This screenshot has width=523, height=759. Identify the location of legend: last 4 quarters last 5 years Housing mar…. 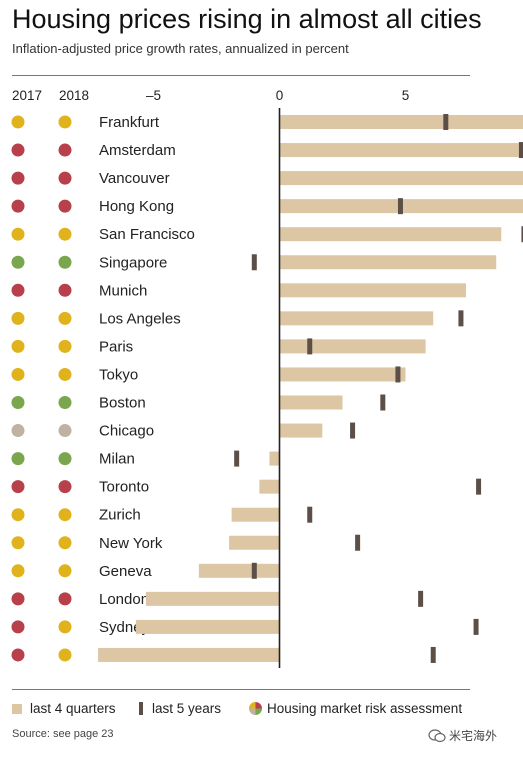
(247, 710).